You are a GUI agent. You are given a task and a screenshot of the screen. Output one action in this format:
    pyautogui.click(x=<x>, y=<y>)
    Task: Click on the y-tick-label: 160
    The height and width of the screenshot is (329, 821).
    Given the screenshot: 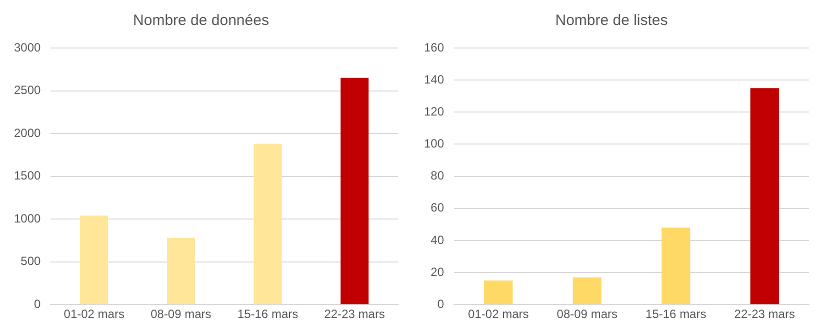 What is the action you would take?
    pyautogui.click(x=434, y=47)
    